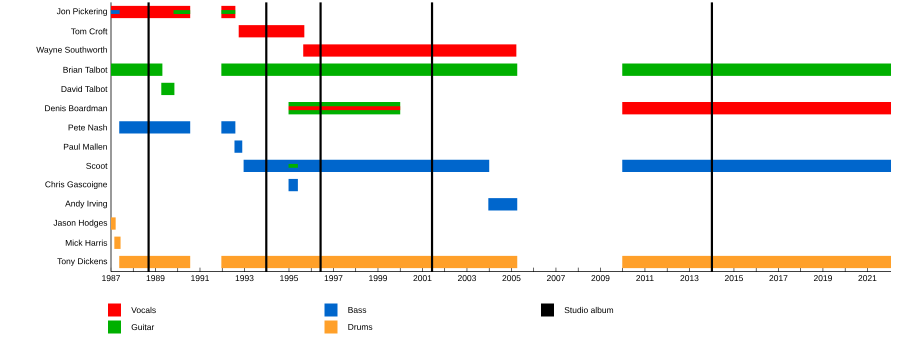 Image resolution: width=900 pixels, height=340 pixels. Describe the element at coordinates (734, 278) in the screenshot. I see `x-tick-label: 2015` at that location.